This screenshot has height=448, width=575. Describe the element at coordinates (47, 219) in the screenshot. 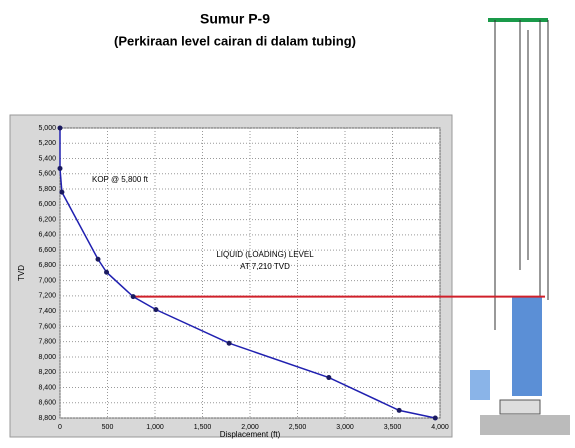

I see `y-tick-label: 6,200` at that location.